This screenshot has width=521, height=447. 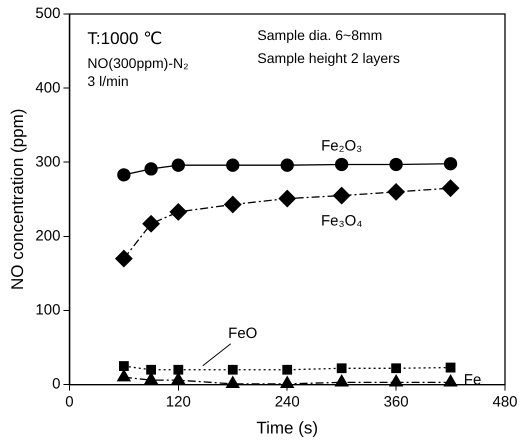 I want to click on x-tick-label: 120, so click(x=178, y=402).